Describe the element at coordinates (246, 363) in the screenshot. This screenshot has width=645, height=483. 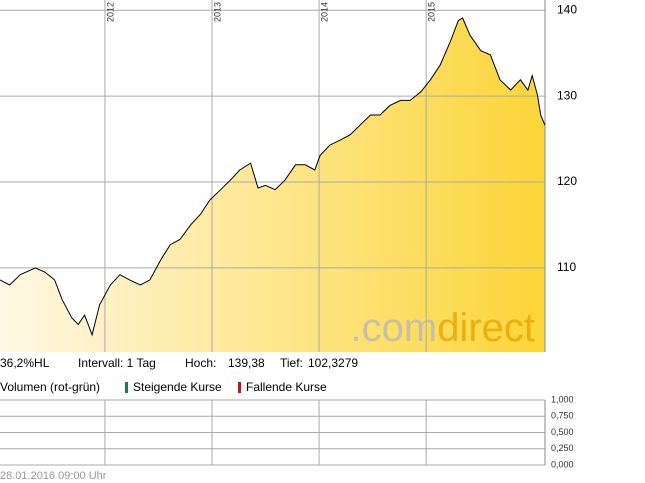
I see `info-text: 139,38` at that location.